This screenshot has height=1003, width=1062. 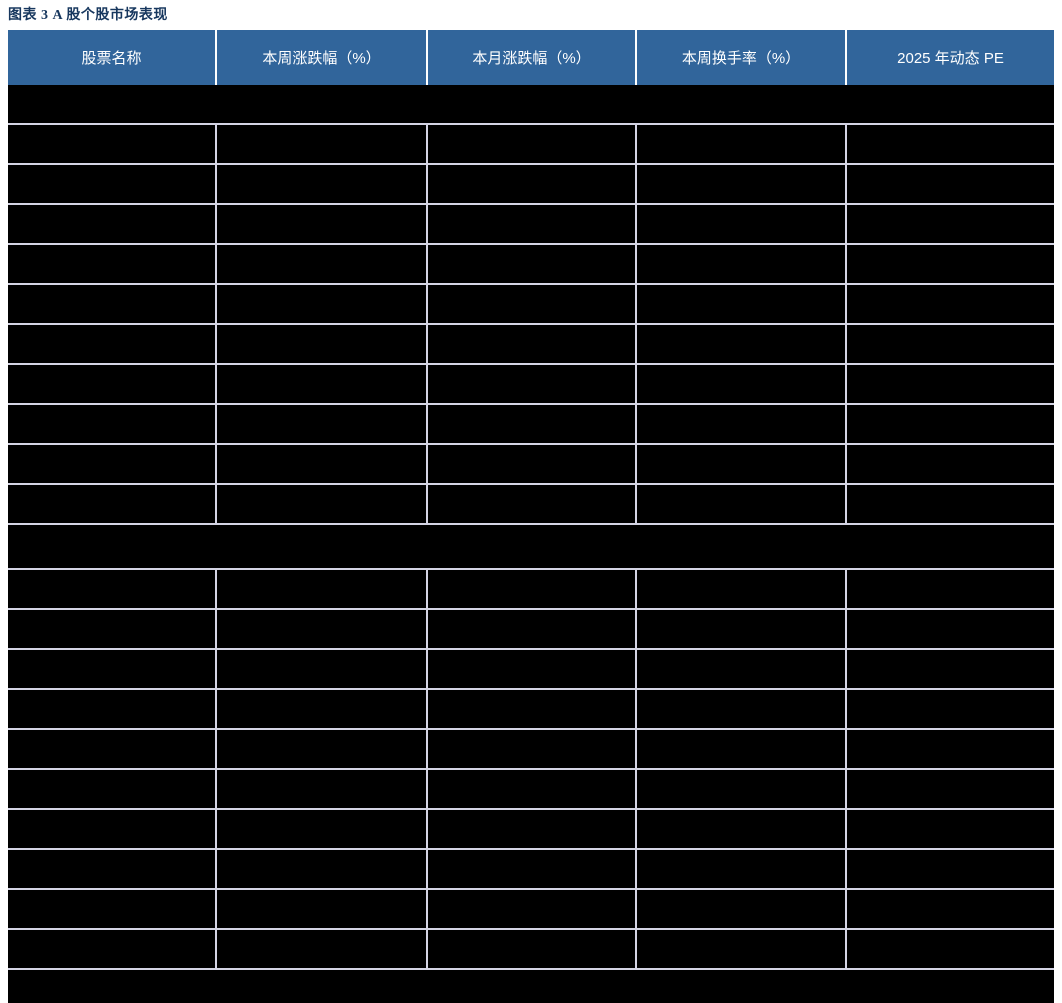 I want to click on table-bottom-band, so click(x=531, y=986).